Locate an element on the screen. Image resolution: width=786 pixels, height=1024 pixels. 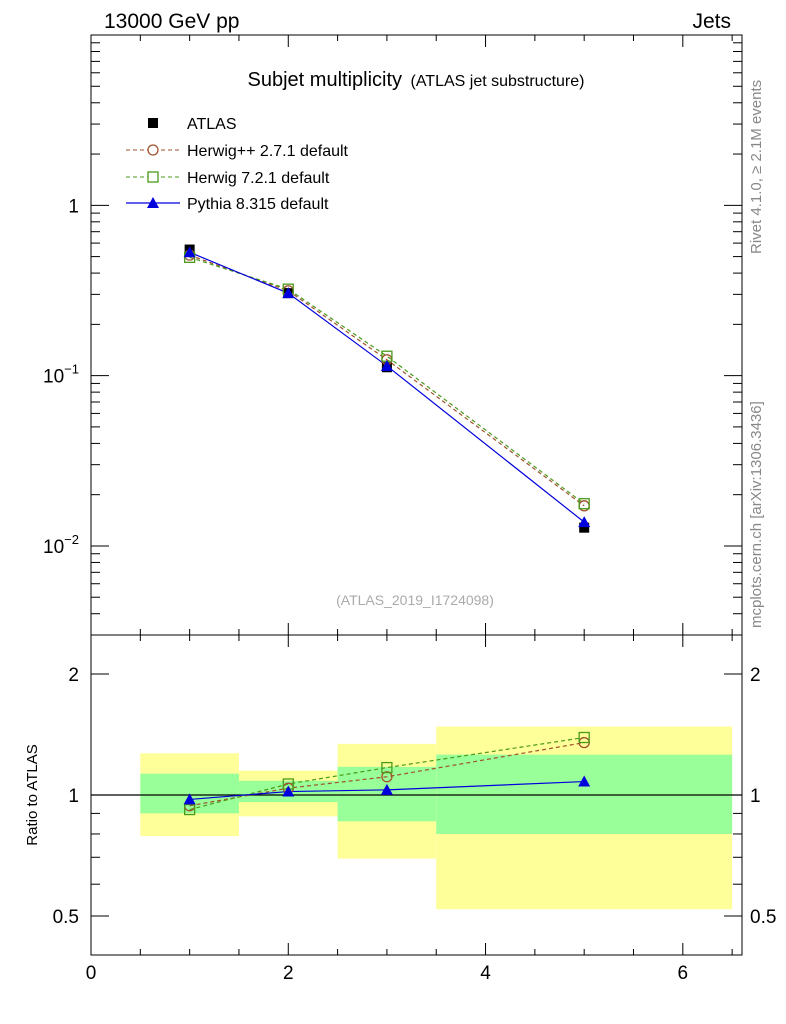
analysis-watermark: (ATLAS_2019_I1724098) is located at coordinates (415, 600).